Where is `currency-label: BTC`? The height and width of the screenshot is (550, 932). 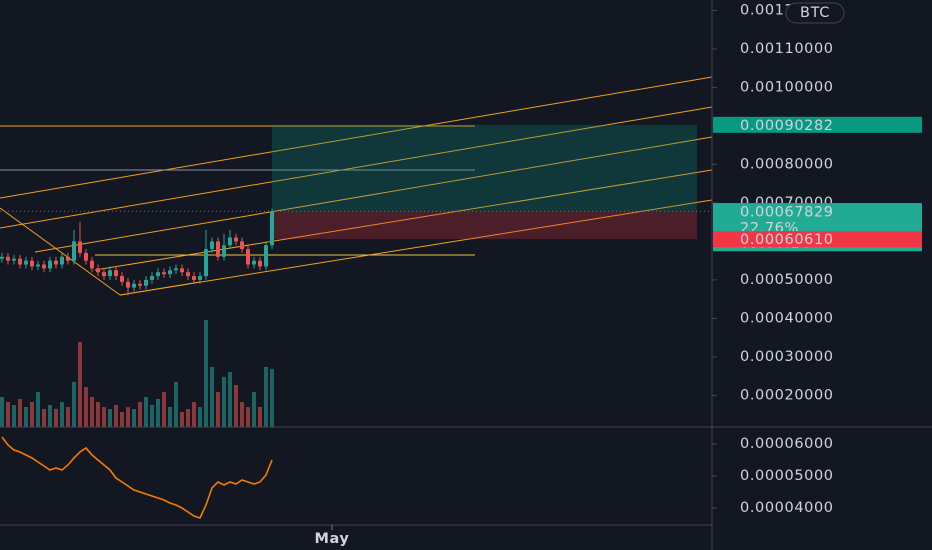 currency-label: BTC is located at coordinates (815, 13).